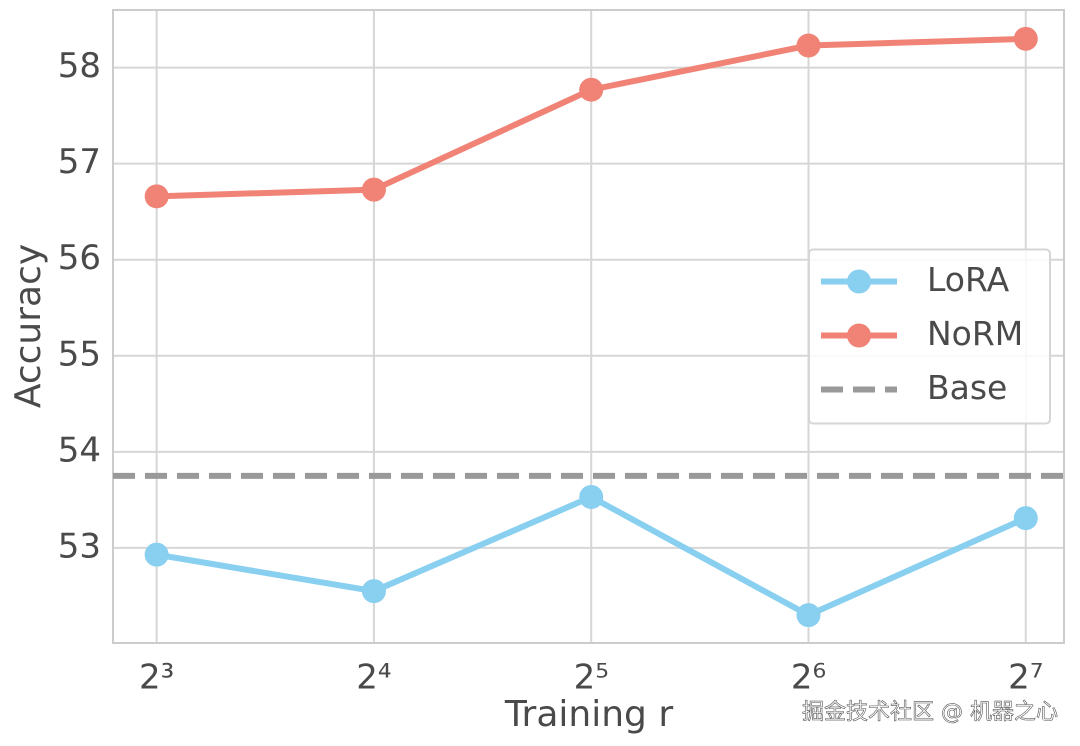 This screenshot has height=746, width=1080. Describe the element at coordinates (930, 712) in the screenshot. I see `watermark: 掘金技术社区 @ 机器之心` at that location.